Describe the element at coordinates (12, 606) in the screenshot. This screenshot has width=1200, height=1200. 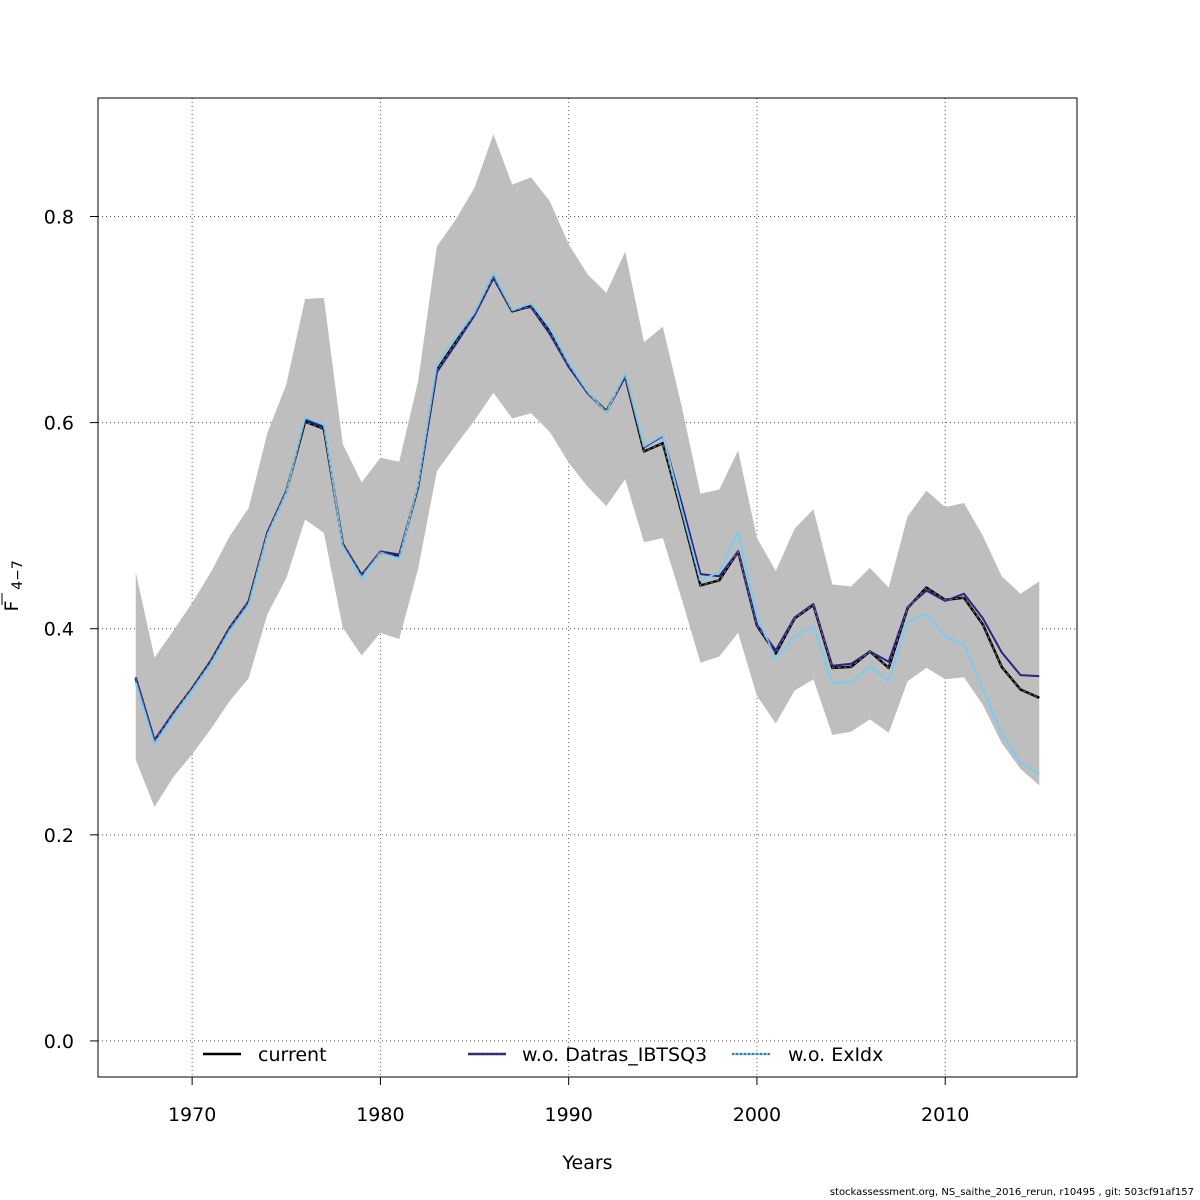
I see `y-axis-title-base: F` at that location.